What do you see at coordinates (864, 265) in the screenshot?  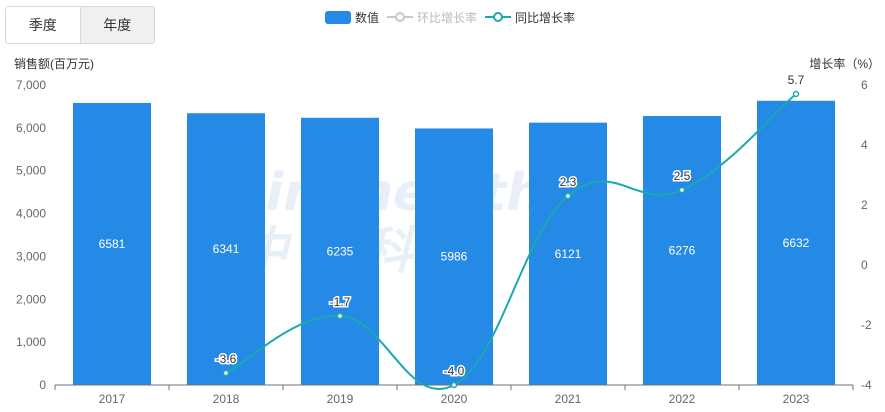 I see `y-tick-right: 0` at bounding box center [864, 265].